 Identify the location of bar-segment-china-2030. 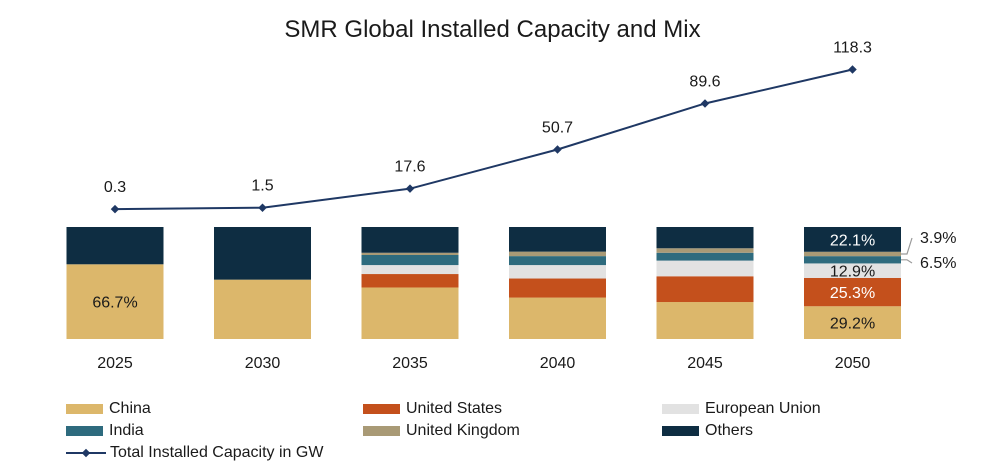
(262, 309).